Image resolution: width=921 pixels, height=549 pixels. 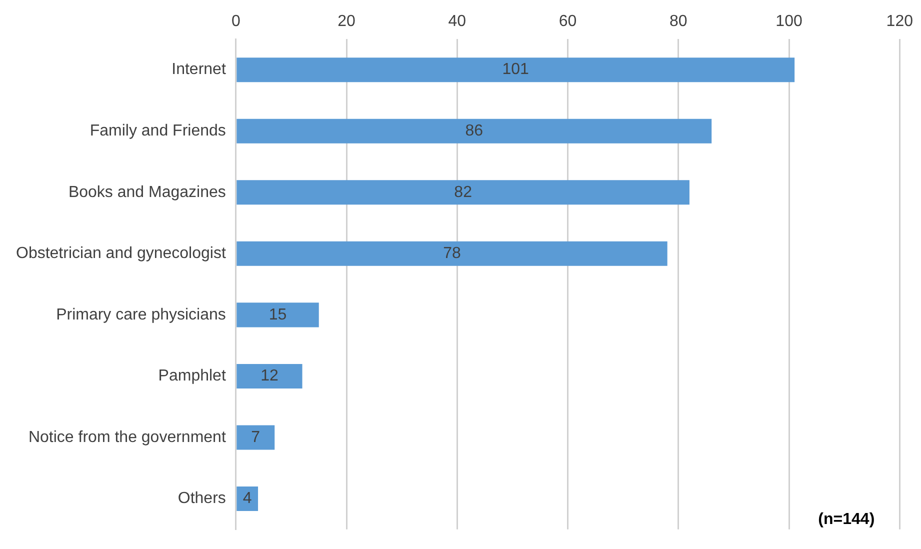 I want to click on y-tick-label: Obstetrician and gynecologist, so click(x=121, y=253).